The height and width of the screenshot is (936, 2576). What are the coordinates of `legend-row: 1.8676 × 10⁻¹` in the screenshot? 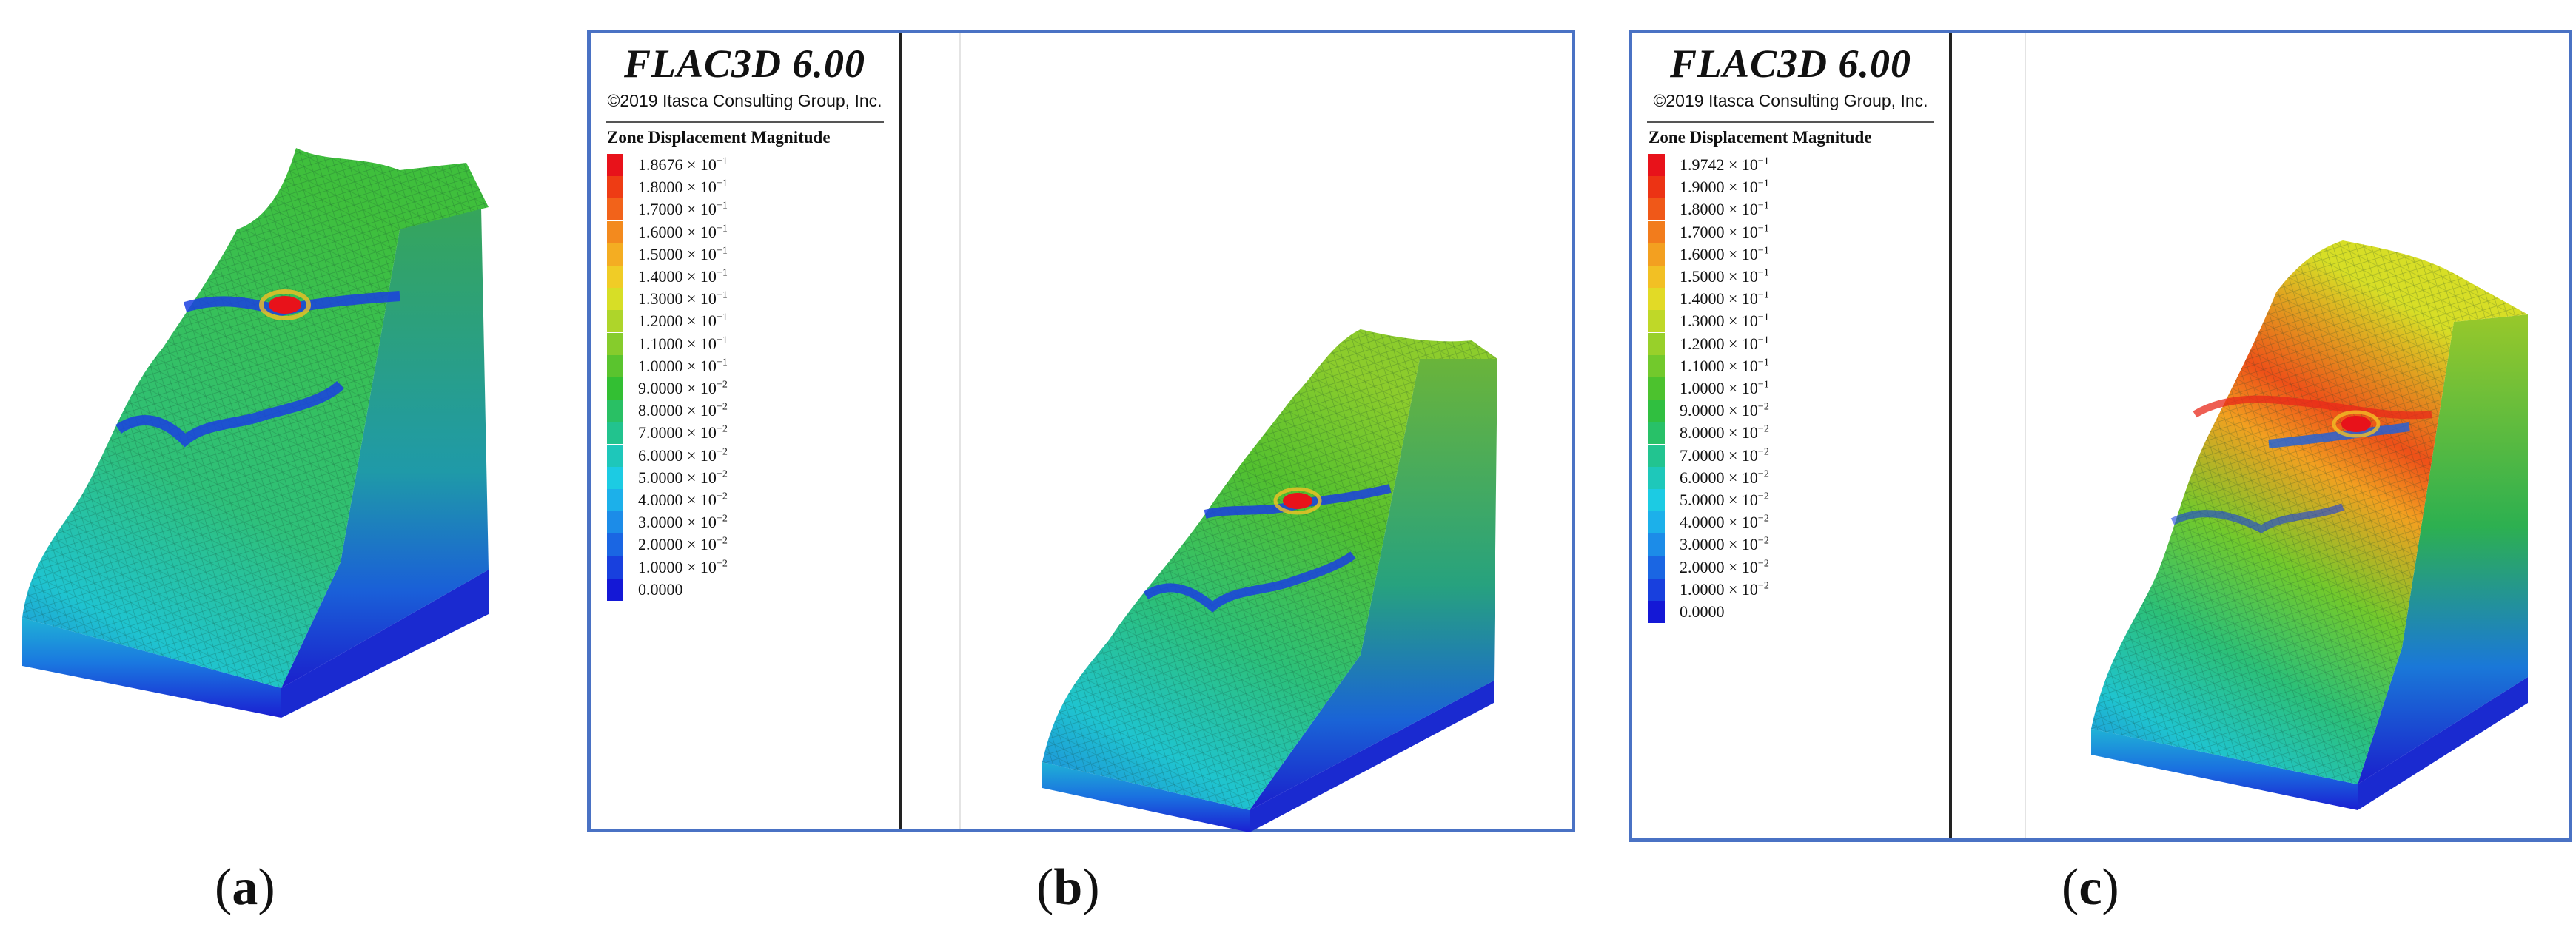 It's located at (667, 165).